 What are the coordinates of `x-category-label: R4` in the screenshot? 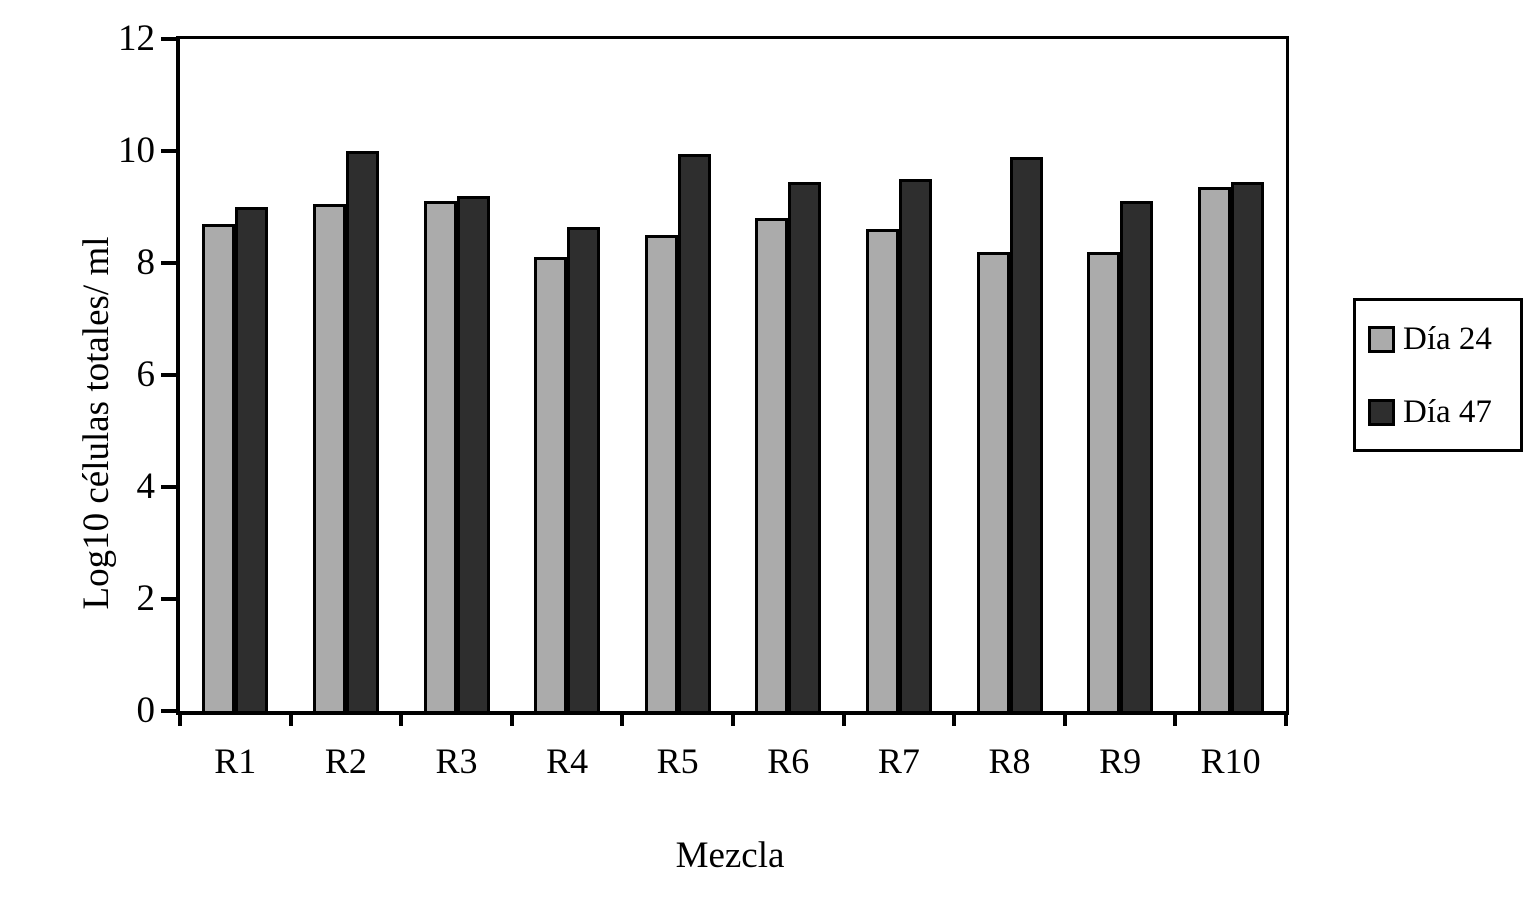 It's located at (567, 761).